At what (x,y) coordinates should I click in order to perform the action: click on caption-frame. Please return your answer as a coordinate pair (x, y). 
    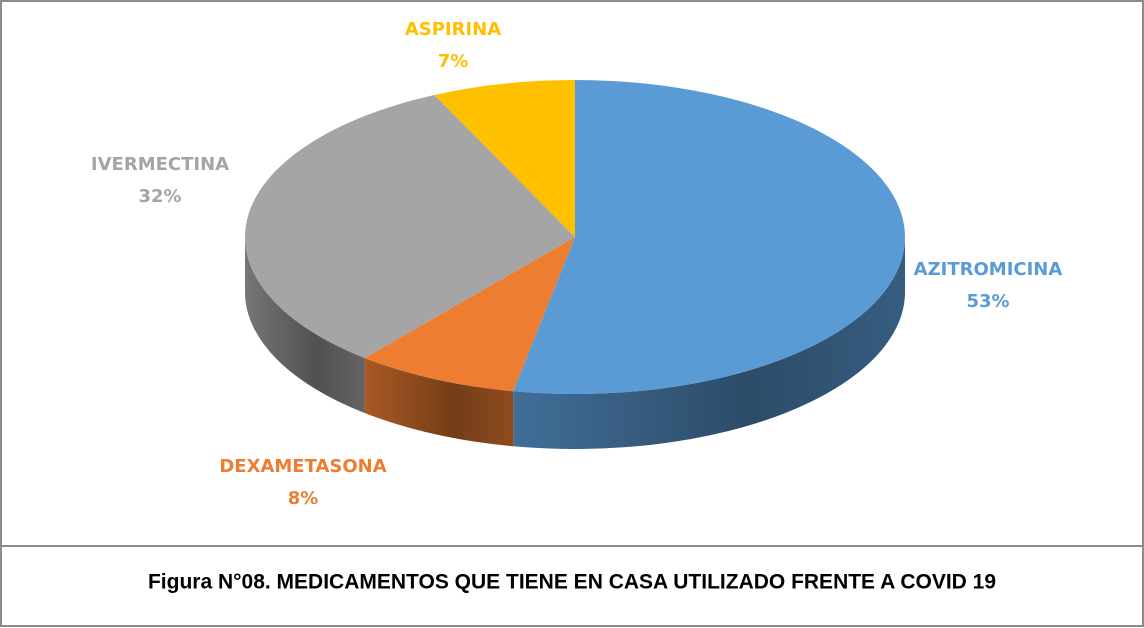
    Looking at the image, I should click on (572, 586).